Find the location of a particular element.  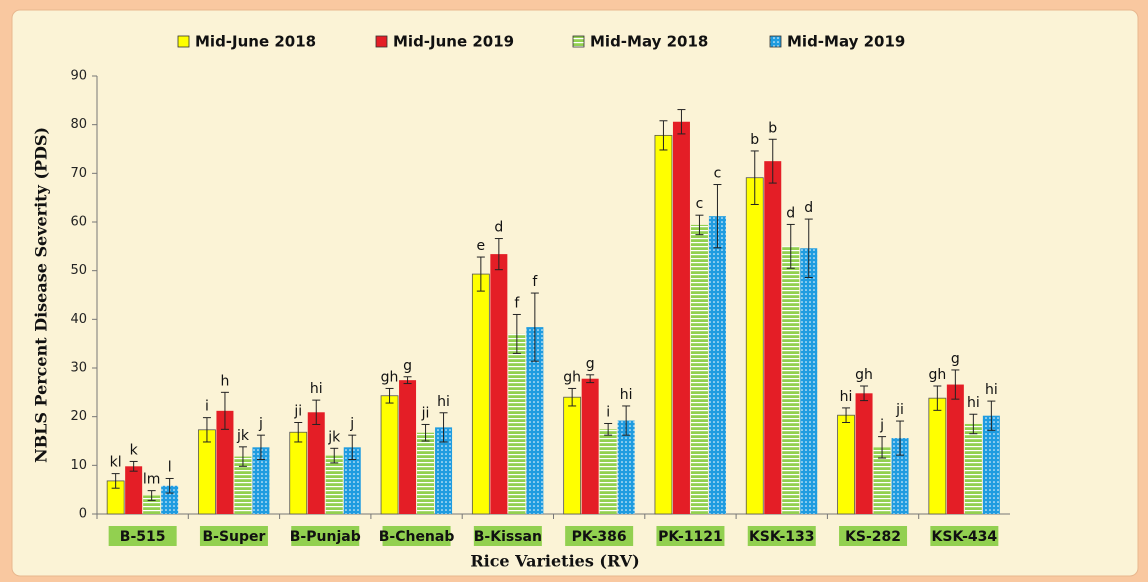

value-label: kl is located at coordinates (116, 463).